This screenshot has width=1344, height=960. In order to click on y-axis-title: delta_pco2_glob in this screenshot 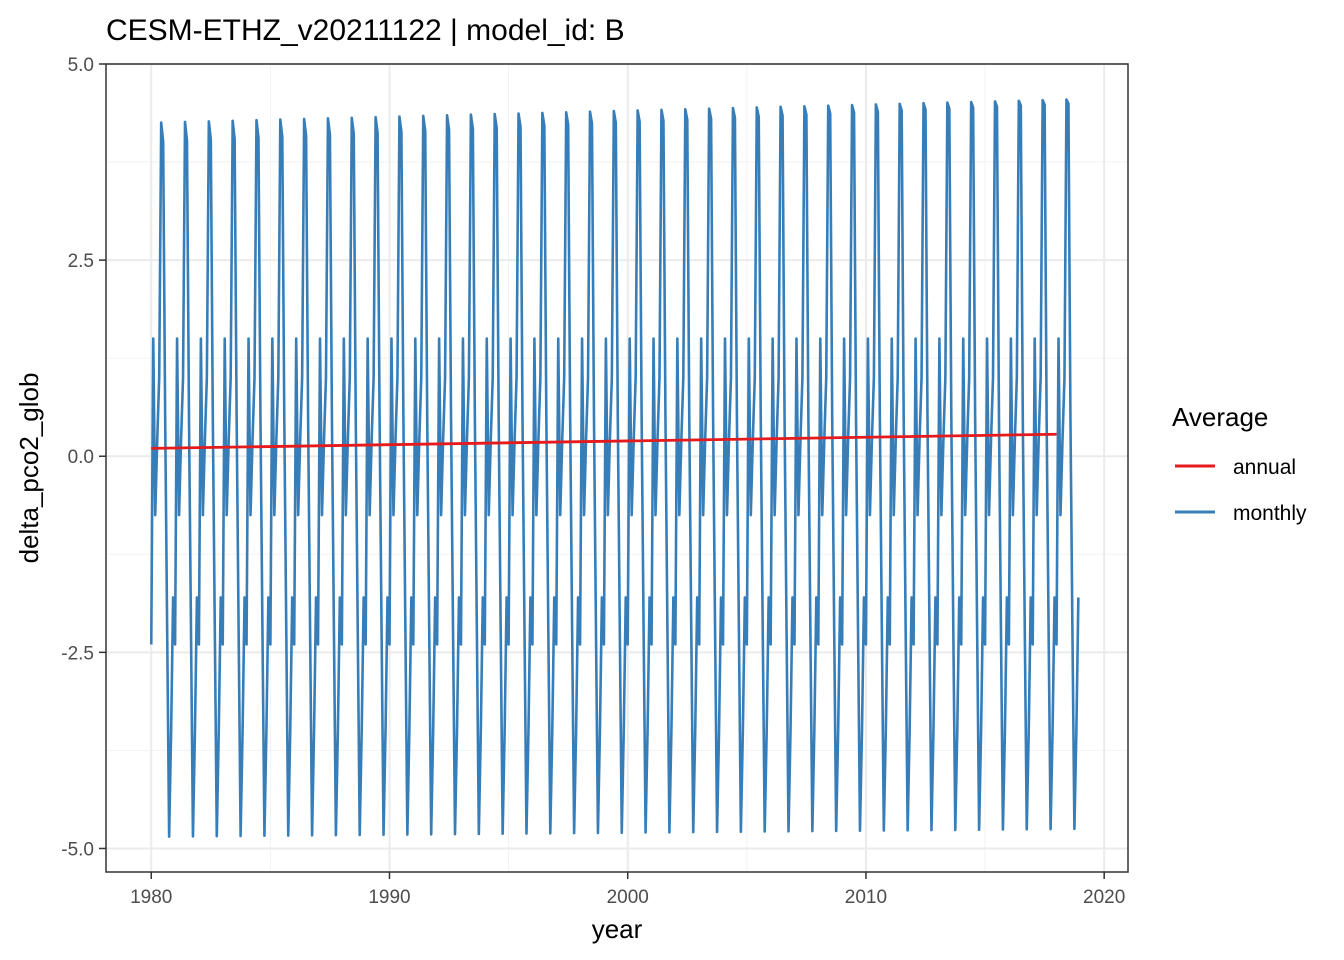, I will do `click(29, 468)`.